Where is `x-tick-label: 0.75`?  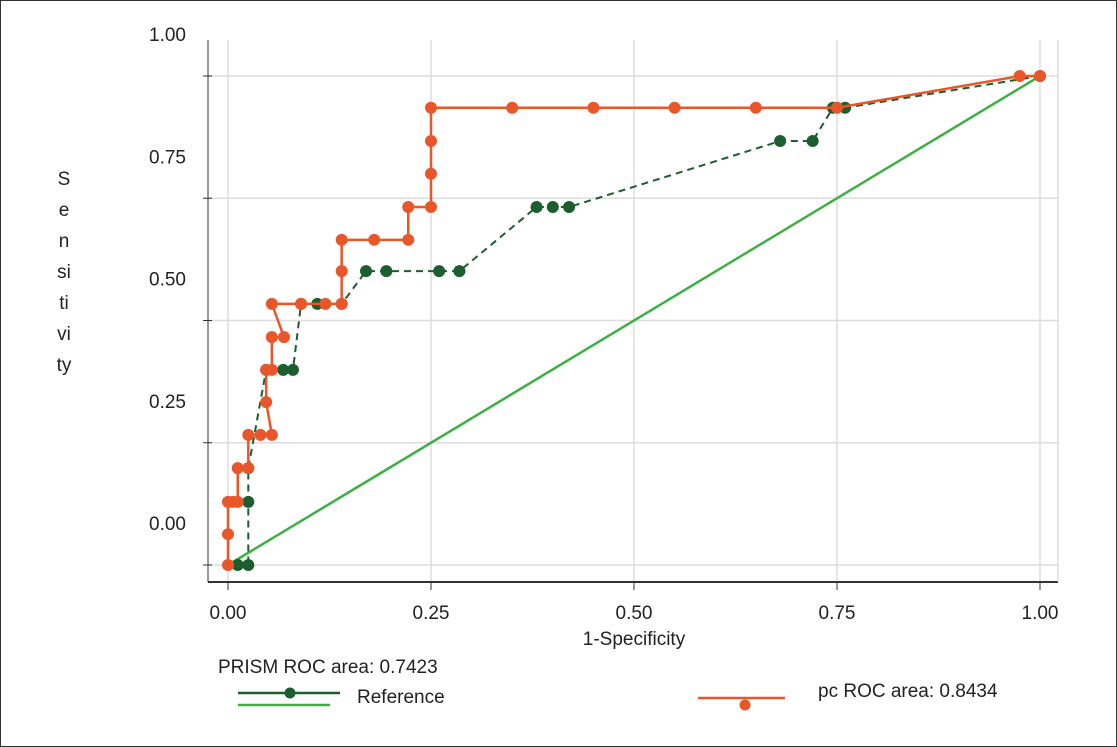
x-tick-label: 0.75 is located at coordinates (837, 613).